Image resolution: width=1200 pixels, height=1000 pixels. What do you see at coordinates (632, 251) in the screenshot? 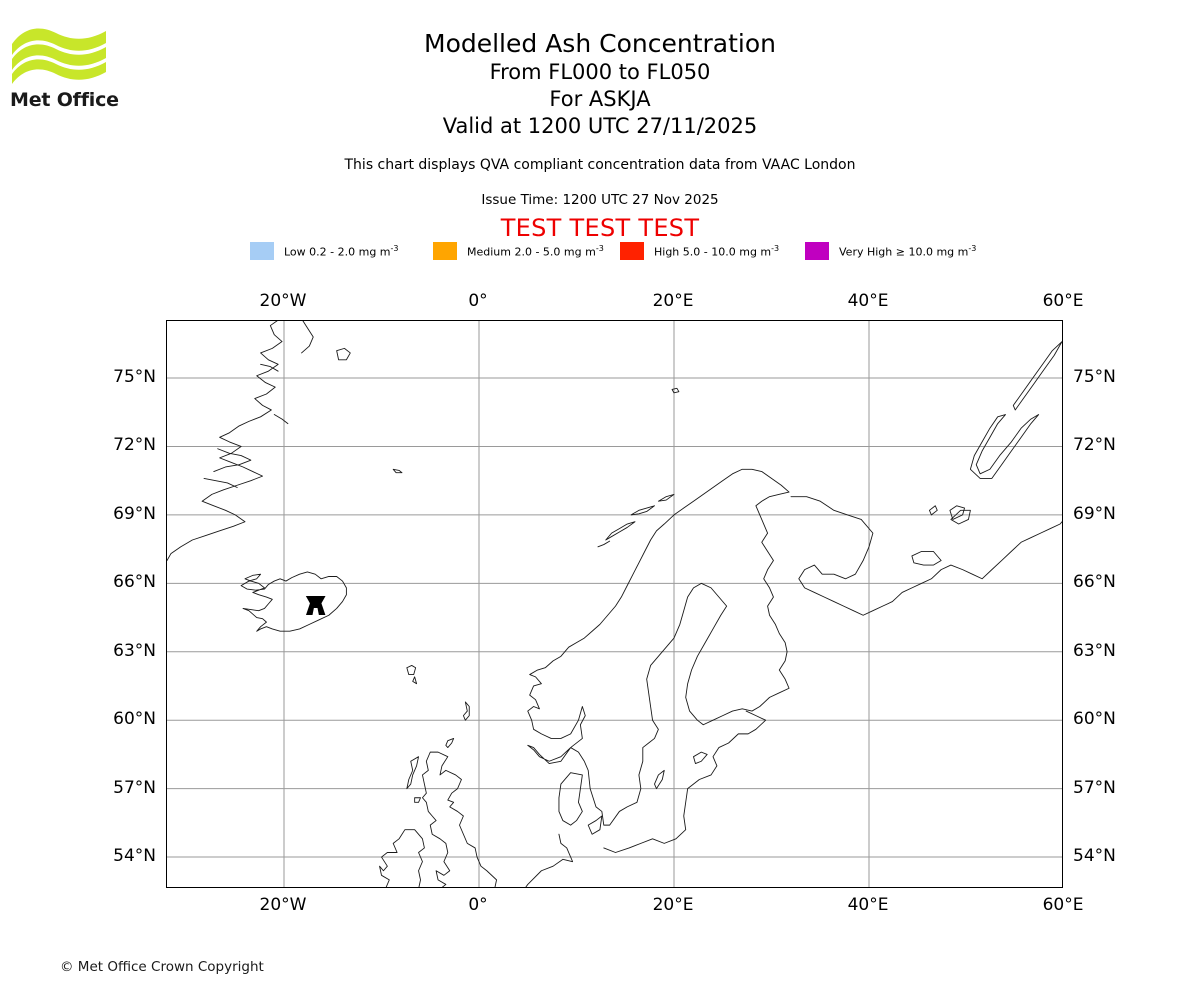
I see `legend-swatch-high` at bounding box center [632, 251].